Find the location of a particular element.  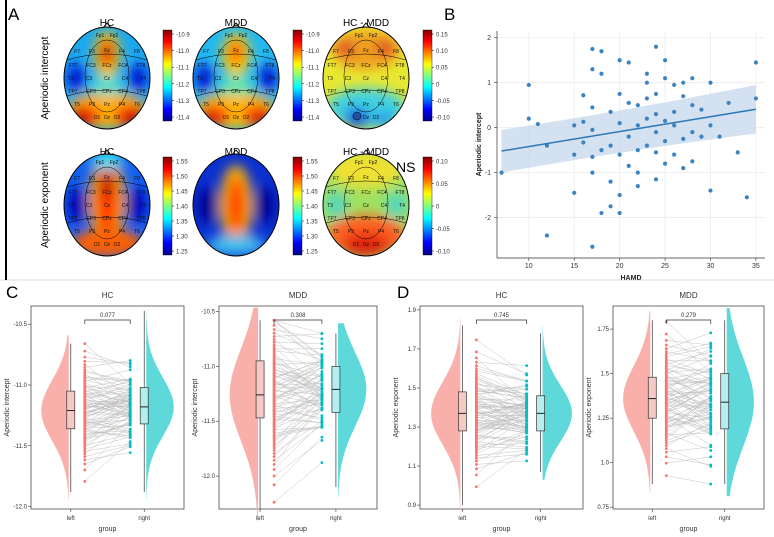

colorbar-tick-label: 1.25 is located at coordinates (312, 253).